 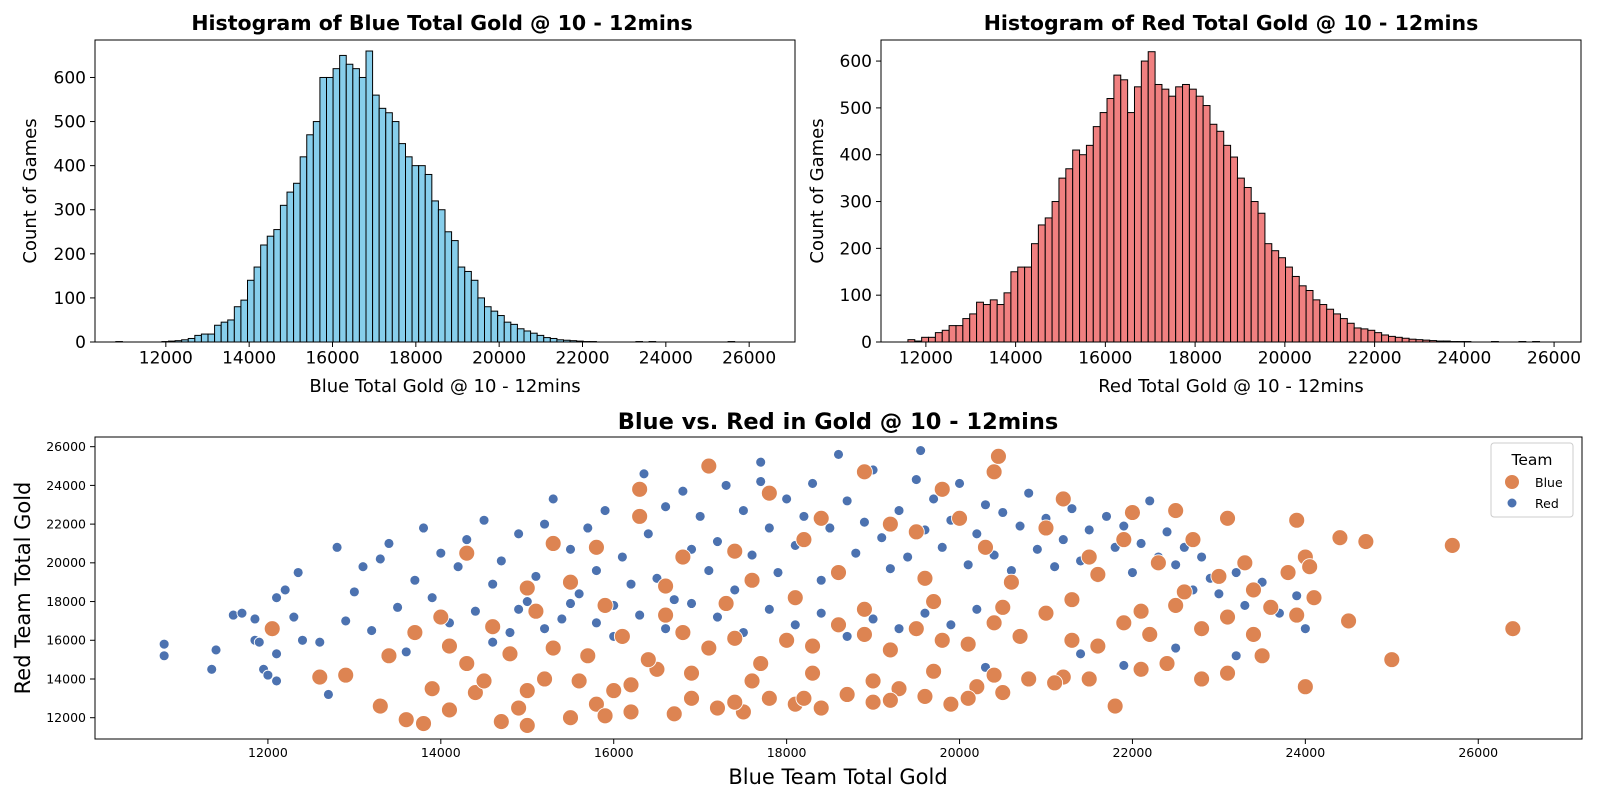 What do you see at coordinates (23, 588) in the screenshot?
I see `scatter-ylabel: Red Team Total Gold` at bounding box center [23, 588].